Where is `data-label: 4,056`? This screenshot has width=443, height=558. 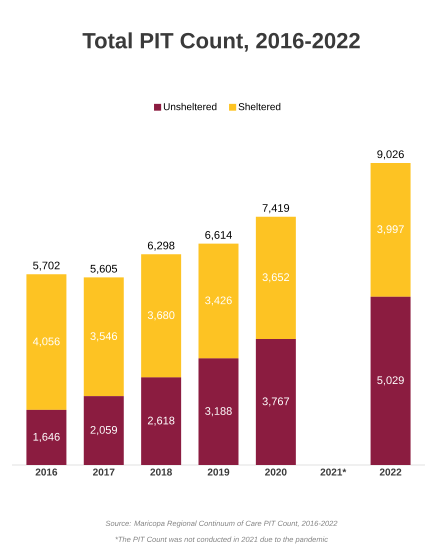 data-label: 4,056 is located at coordinates (46, 342).